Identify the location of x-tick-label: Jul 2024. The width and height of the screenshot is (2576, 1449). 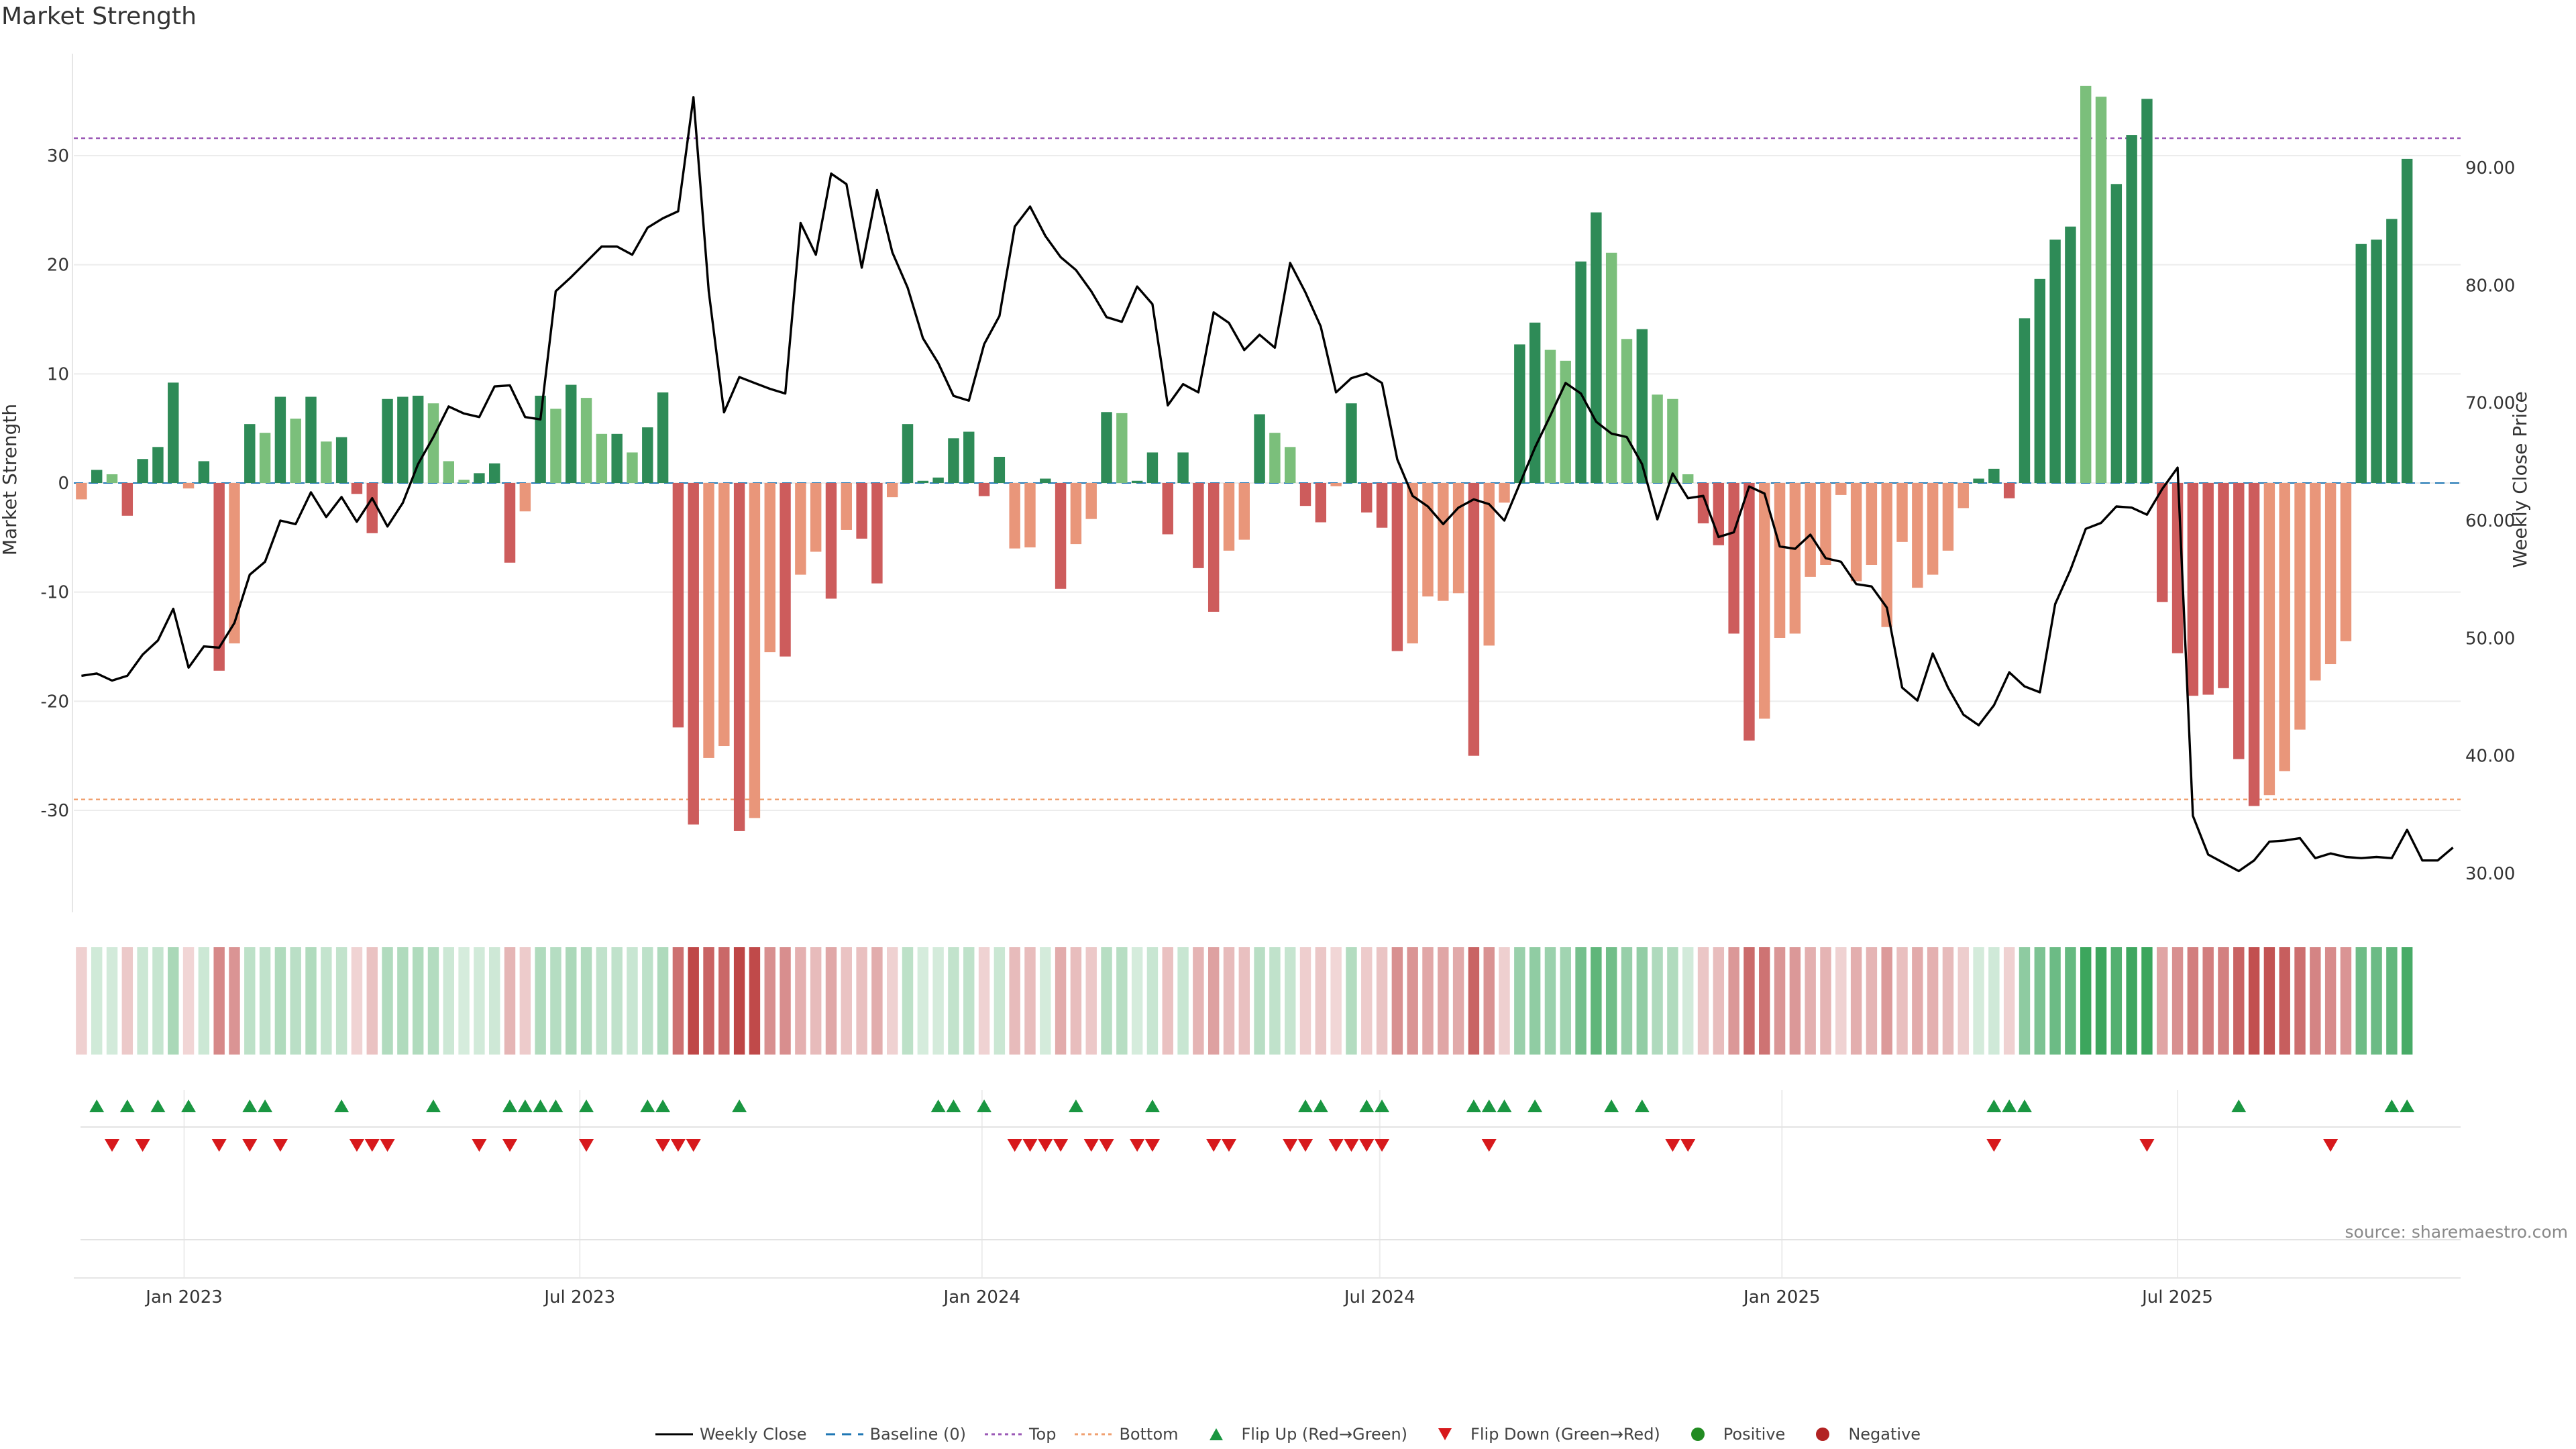
(1379, 1297).